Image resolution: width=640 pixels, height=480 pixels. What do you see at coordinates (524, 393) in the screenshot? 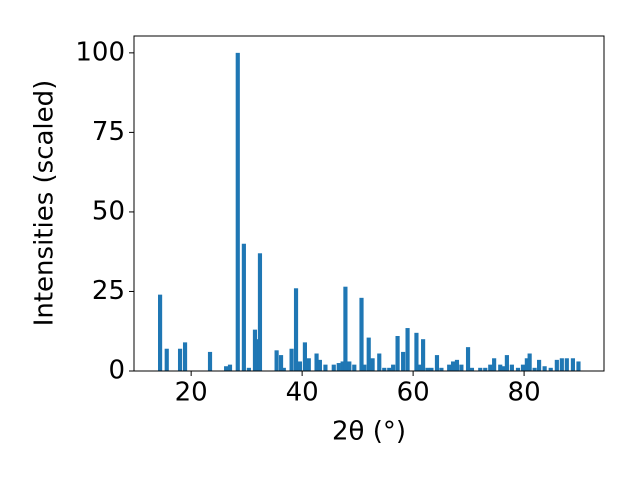
I see `x-tick-label: 80` at bounding box center [524, 393].